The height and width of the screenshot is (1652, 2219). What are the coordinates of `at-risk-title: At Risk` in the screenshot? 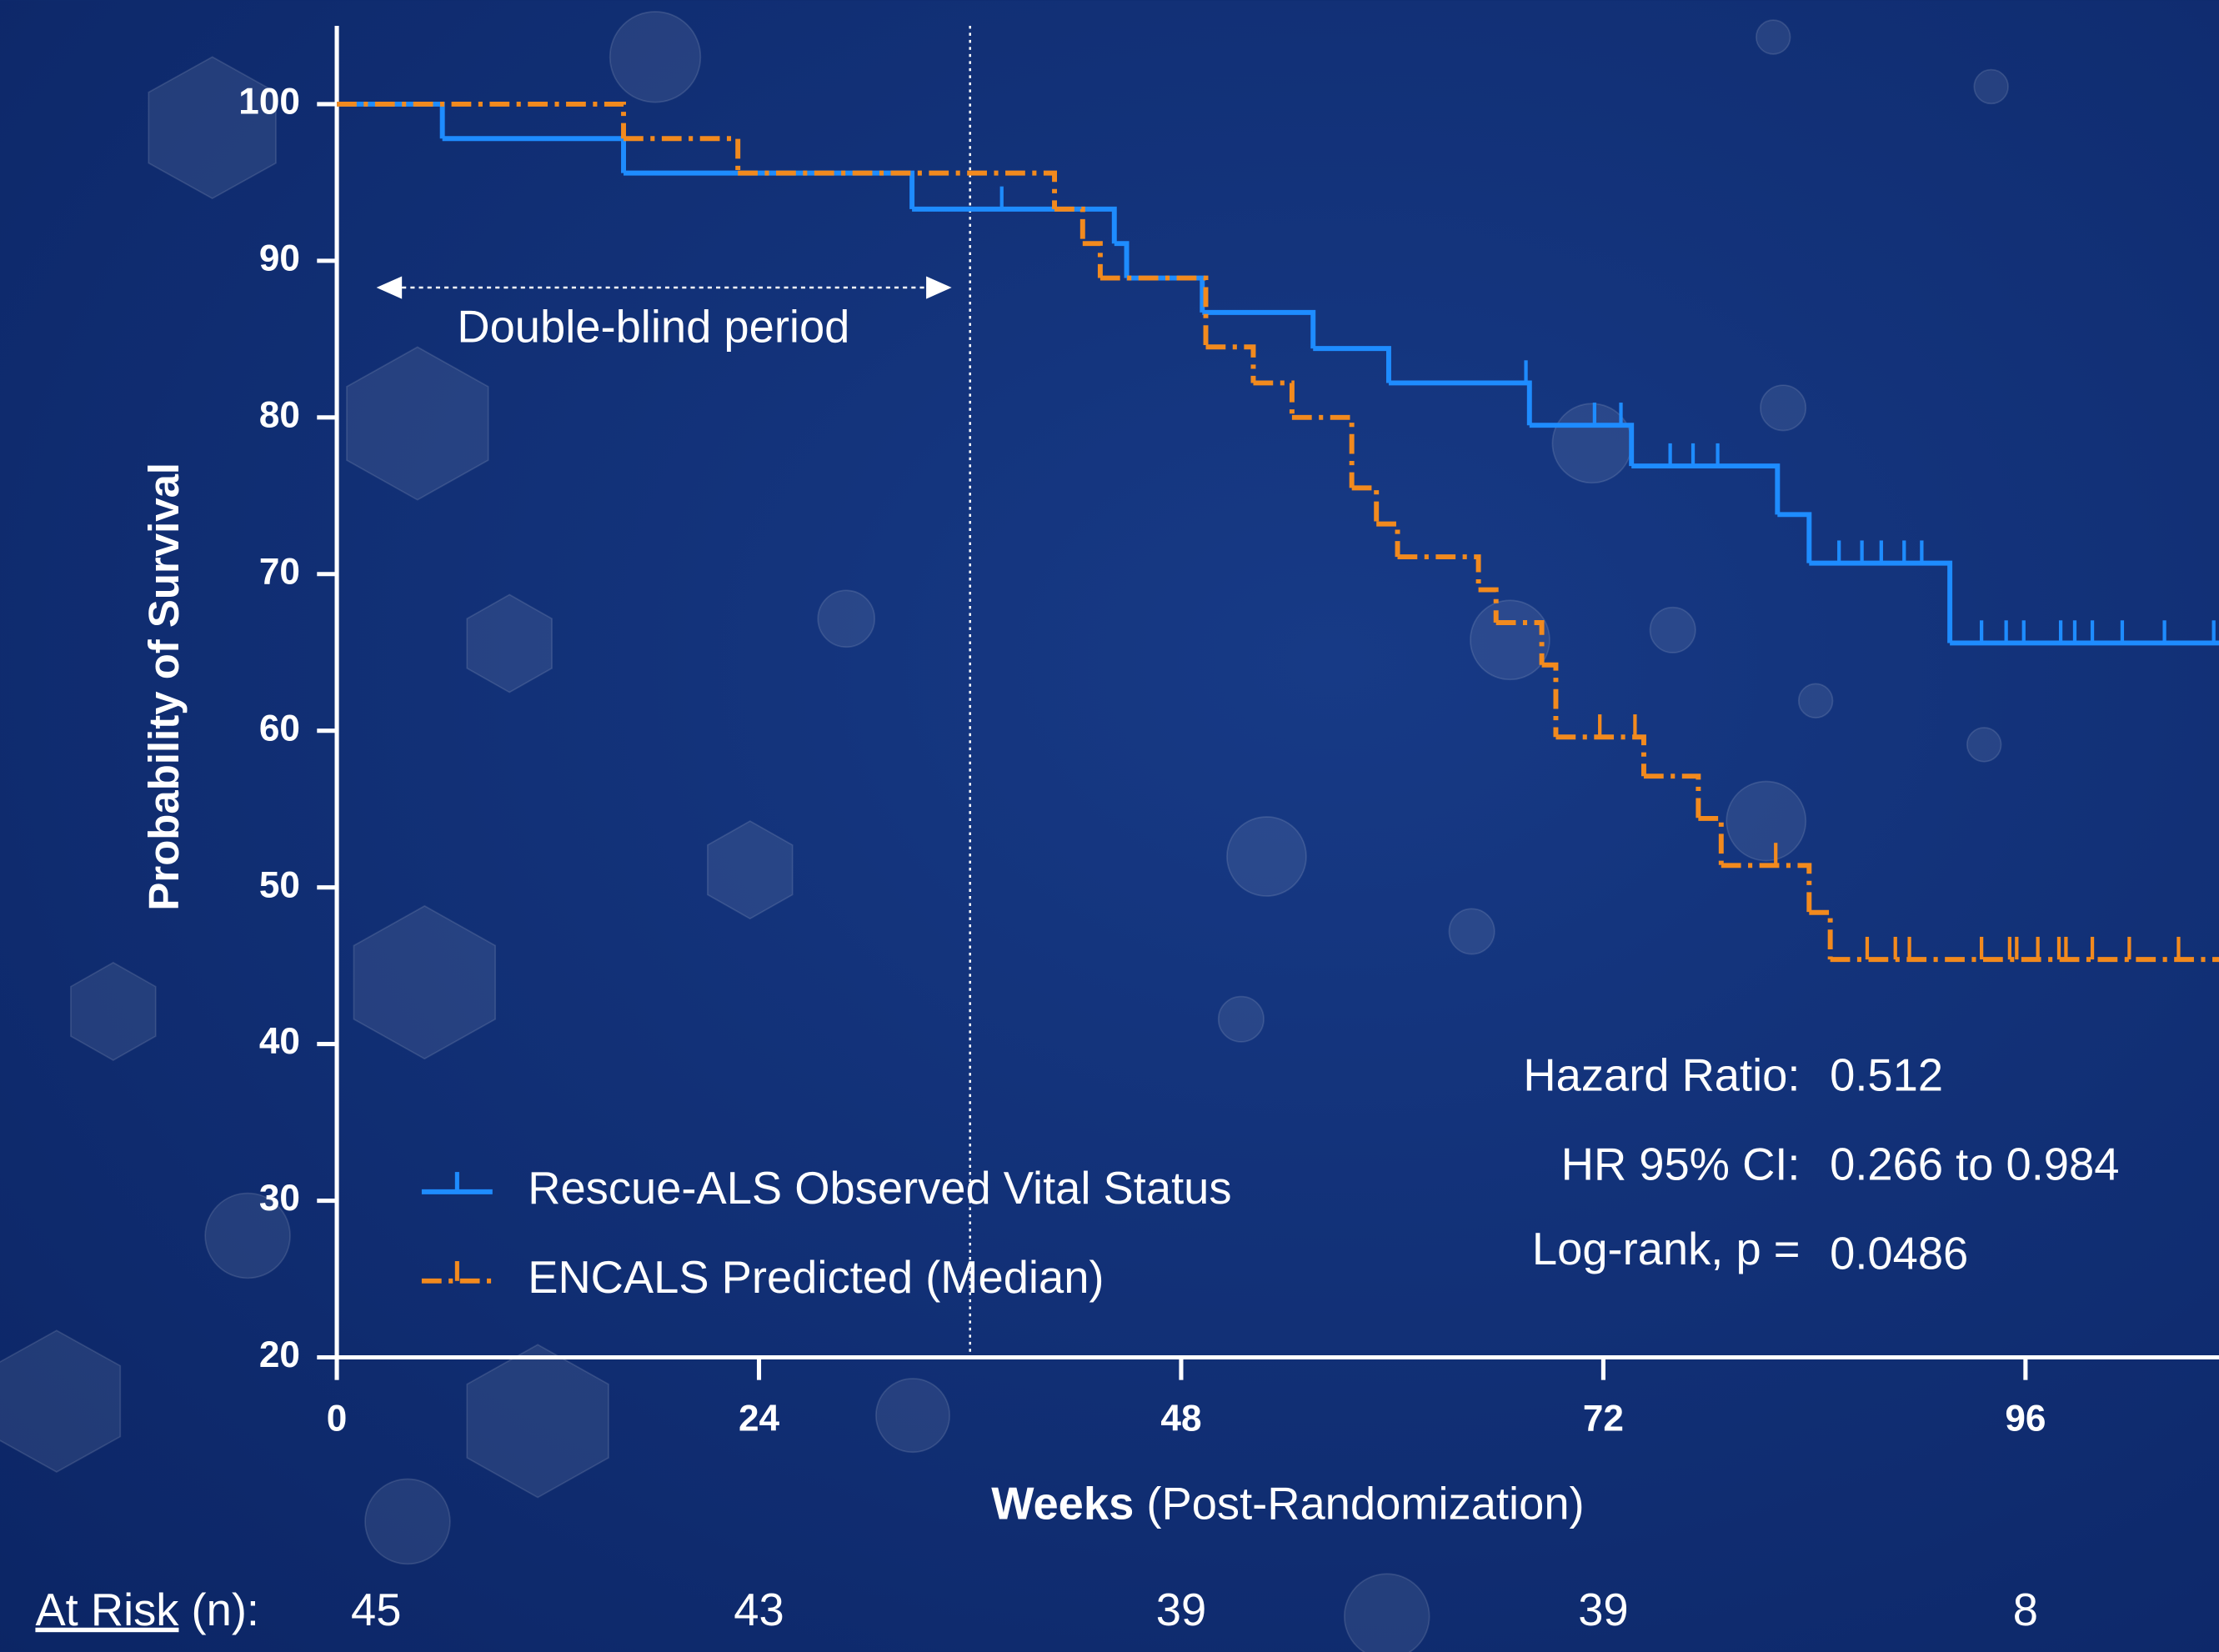 It's located at (107, 1609).